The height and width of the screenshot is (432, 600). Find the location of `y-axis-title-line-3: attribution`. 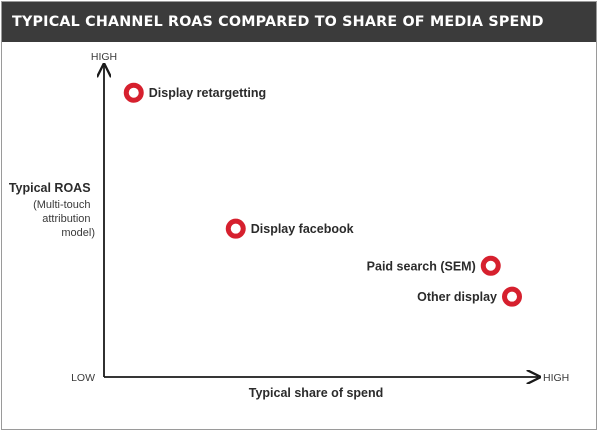

y-axis-title-line-3: attribution is located at coordinates (66, 219).